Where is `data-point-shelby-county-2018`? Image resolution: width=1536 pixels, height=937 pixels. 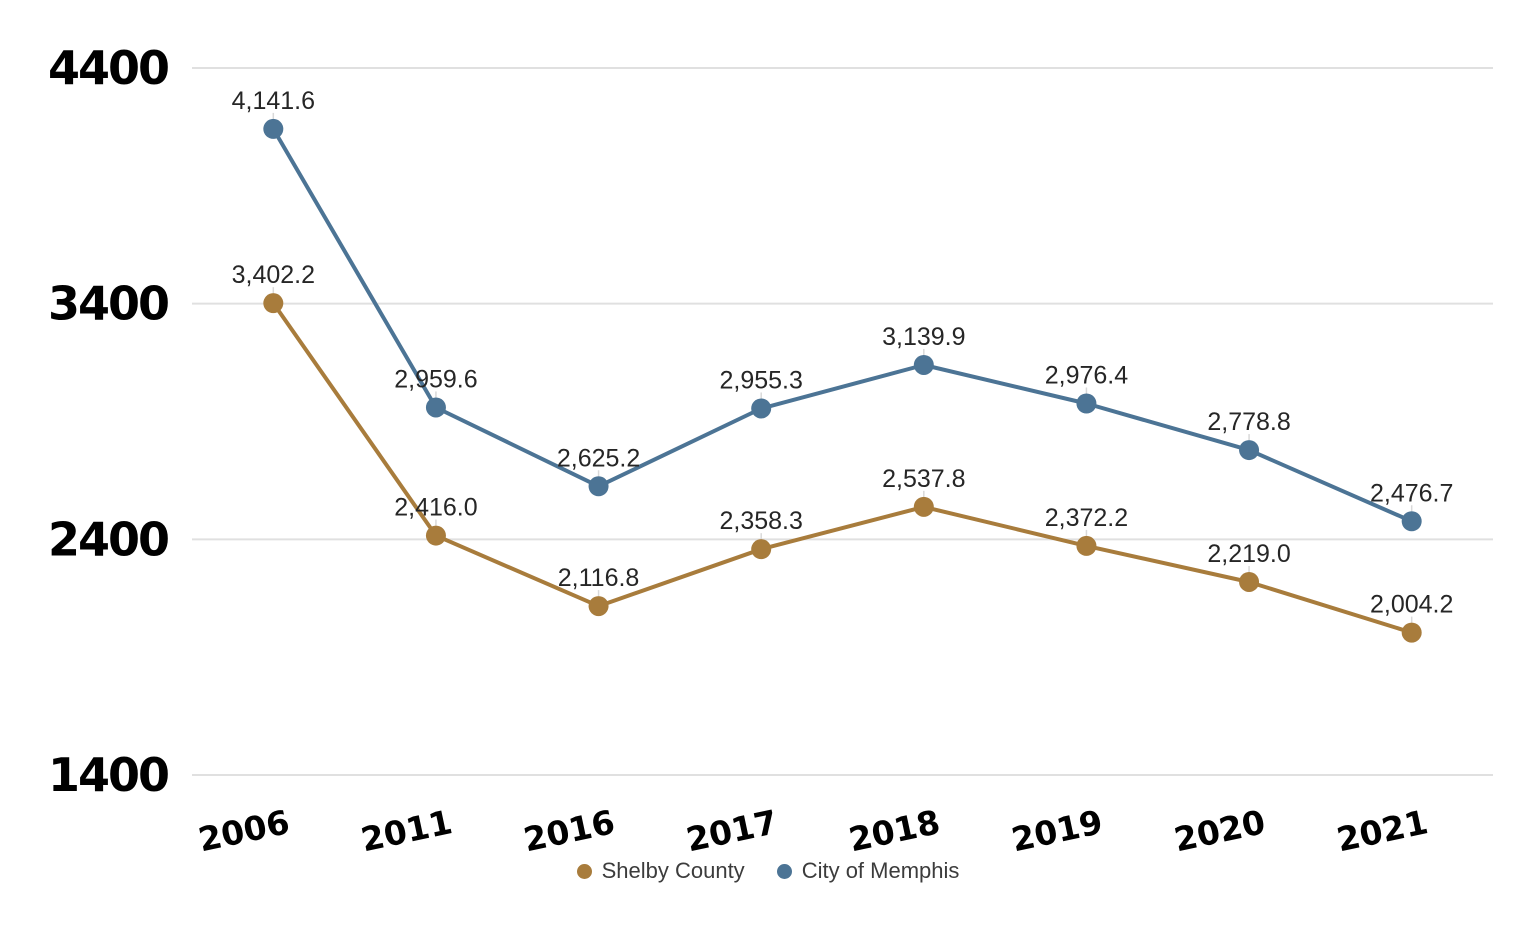 data-point-shelby-county-2018 is located at coordinates (923, 506).